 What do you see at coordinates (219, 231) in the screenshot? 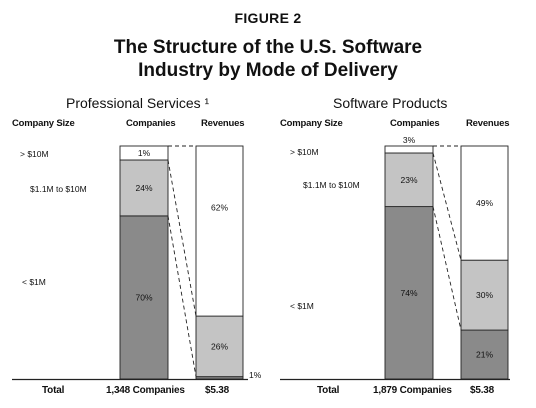
I see `left-revenues-bar-large` at bounding box center [219, 231].